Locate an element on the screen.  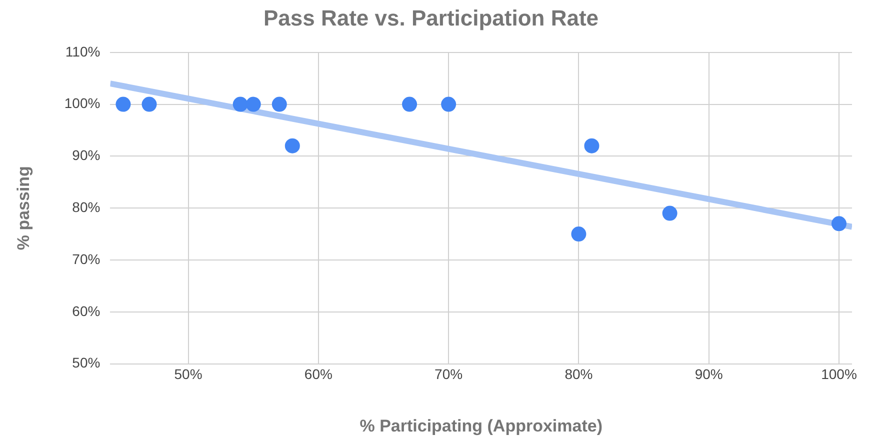
y-axis-title: % passing is located at coordinates (23, 208).